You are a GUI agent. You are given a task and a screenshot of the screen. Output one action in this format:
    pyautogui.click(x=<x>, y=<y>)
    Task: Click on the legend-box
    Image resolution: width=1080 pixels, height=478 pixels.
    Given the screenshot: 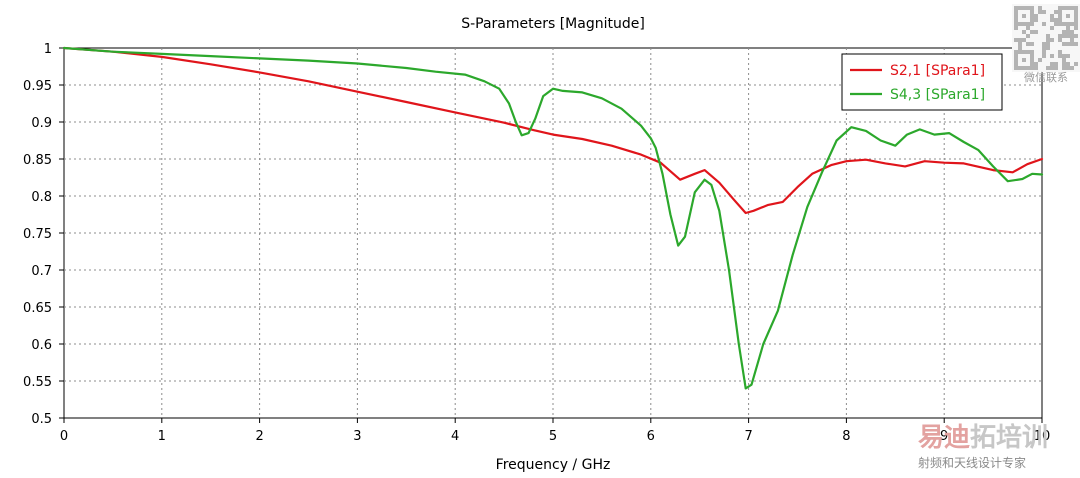 What is the action you would take?
    pyautogui.click(x=922, y=82)
    